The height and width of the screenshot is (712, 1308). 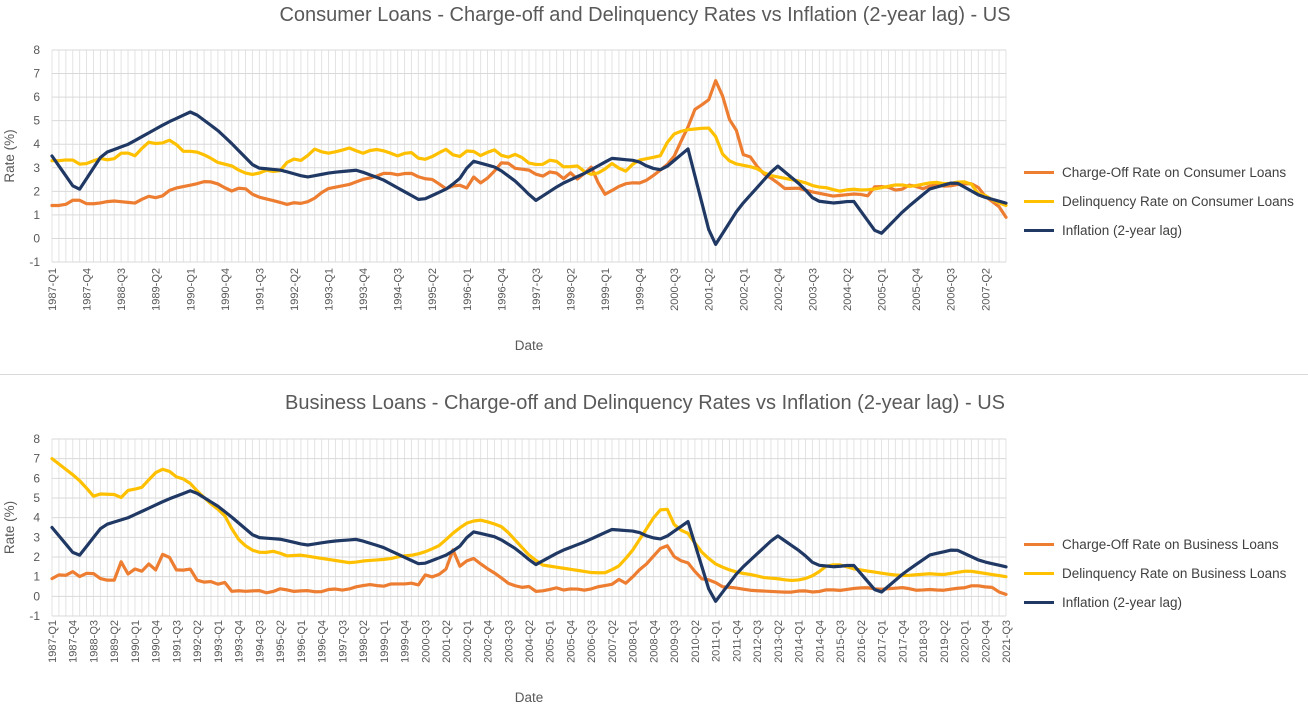 What do you see at coordinates (468, 641) in the screenshot?
I see `x-tick-label: 2002-Q1` at bounding box center [468, 641].